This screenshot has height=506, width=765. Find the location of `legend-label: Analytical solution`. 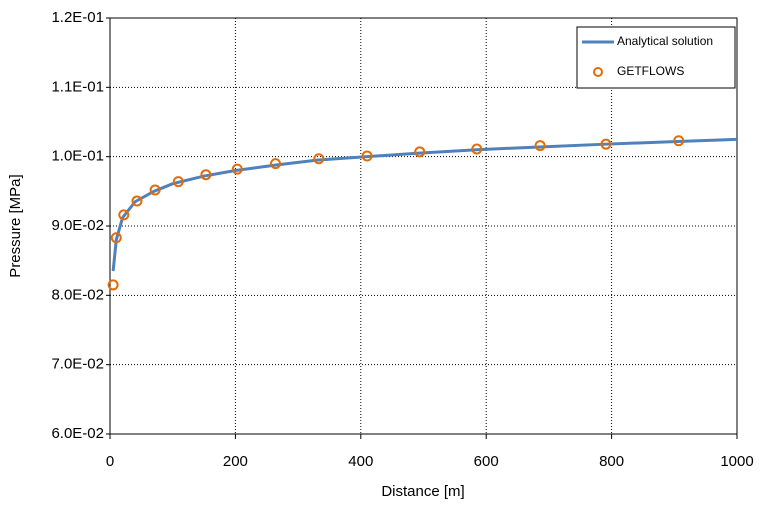

legend-label: Analytical solution is located at coordinates (665, 41).